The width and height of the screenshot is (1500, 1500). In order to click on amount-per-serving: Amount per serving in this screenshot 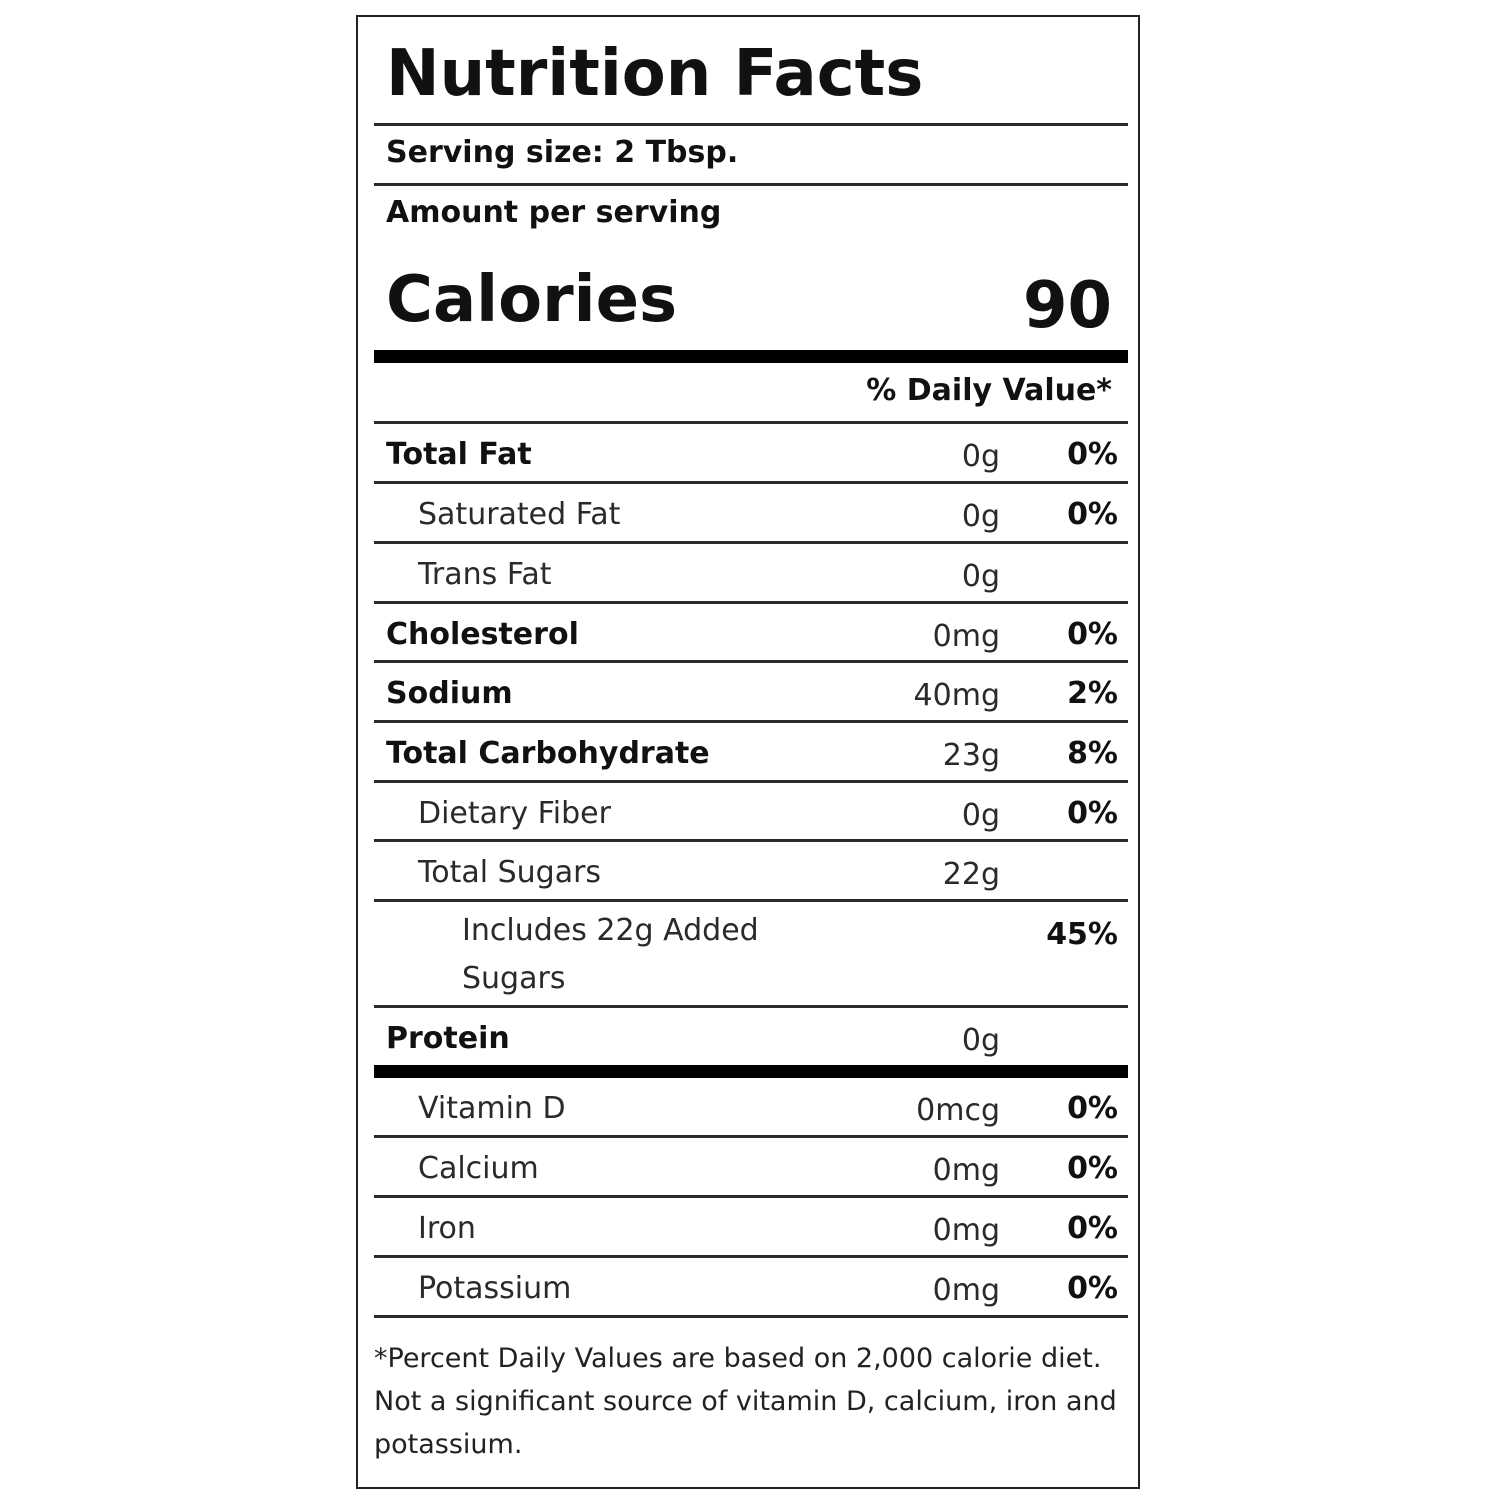, I will do `click(554, 212)`.